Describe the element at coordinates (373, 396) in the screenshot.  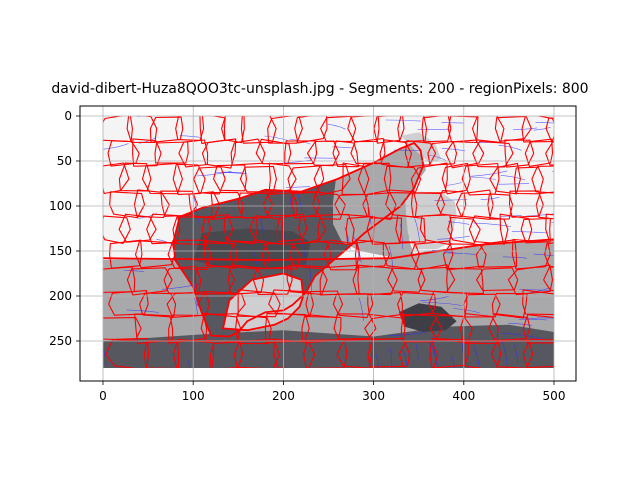
I see `x-tick-label: 300` at that location.